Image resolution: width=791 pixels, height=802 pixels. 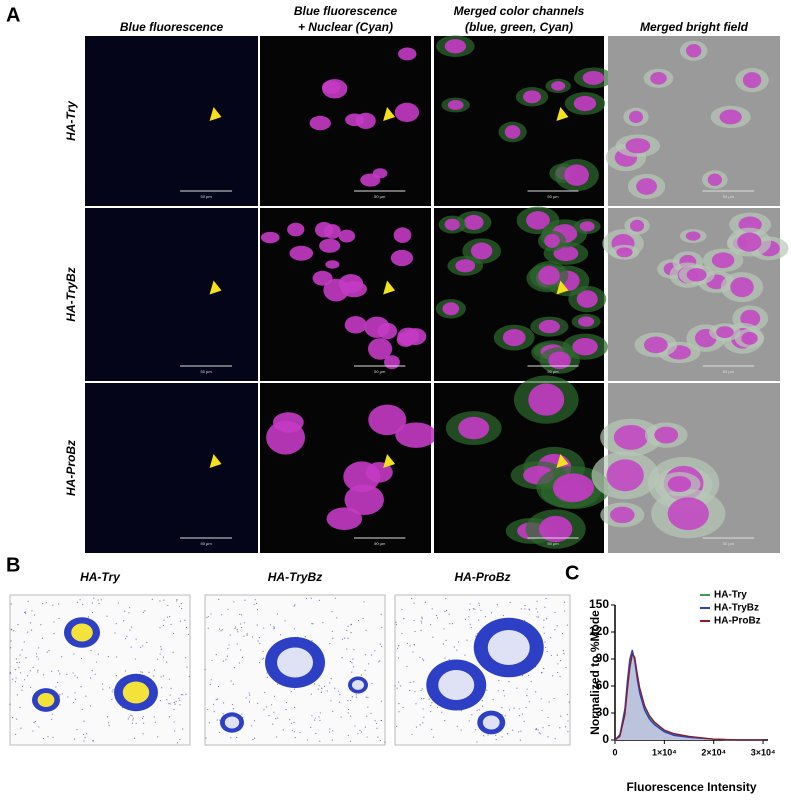 I want to click on render-3d, so click(x=295, y=670).